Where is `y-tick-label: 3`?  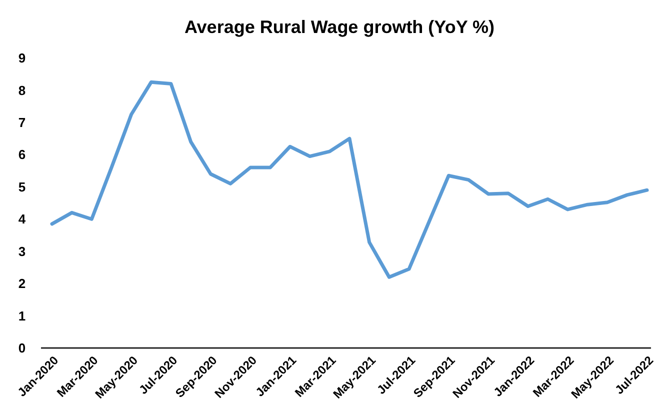 y-tick-label: 3 is located at coordinates (22, 251).